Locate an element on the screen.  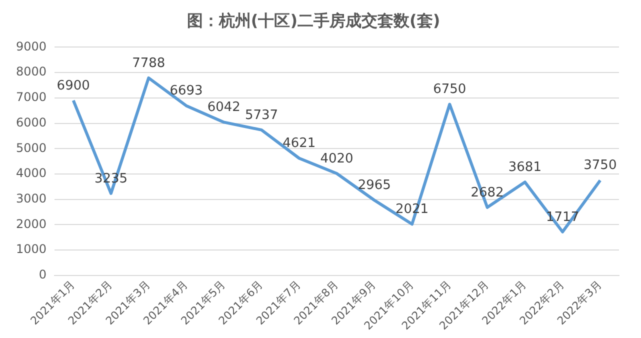
y-tick-label: 0 is located at coordinates (42, 275).